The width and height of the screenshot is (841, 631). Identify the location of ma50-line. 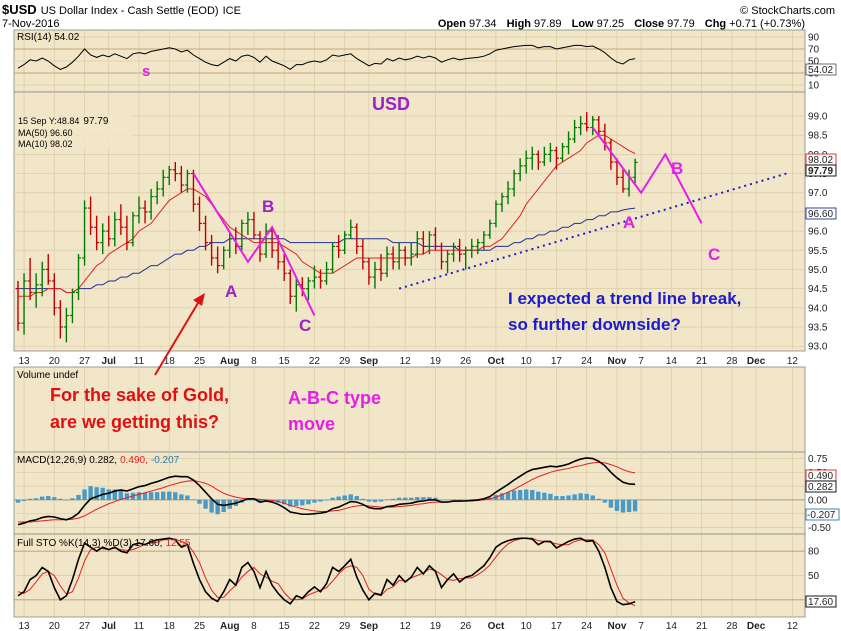
(327, 250).